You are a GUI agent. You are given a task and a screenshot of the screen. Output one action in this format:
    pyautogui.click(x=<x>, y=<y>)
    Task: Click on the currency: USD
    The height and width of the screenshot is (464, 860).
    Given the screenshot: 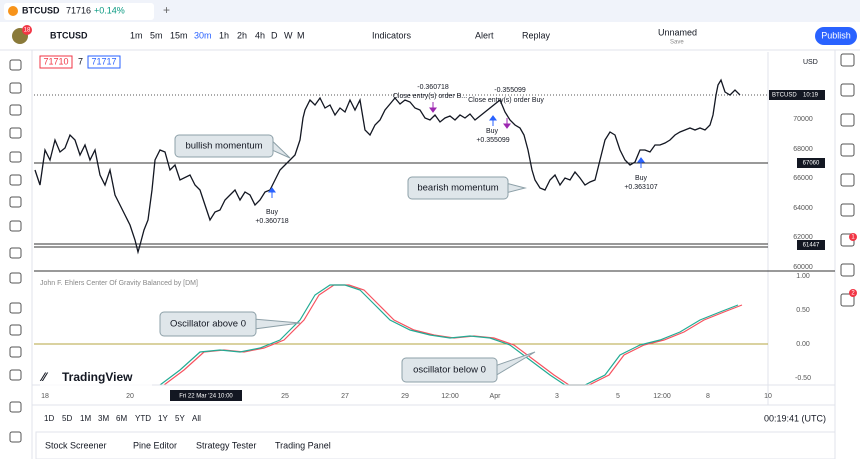 What is the action you would take?
    pyautogui.click(x=810, y=62)
    